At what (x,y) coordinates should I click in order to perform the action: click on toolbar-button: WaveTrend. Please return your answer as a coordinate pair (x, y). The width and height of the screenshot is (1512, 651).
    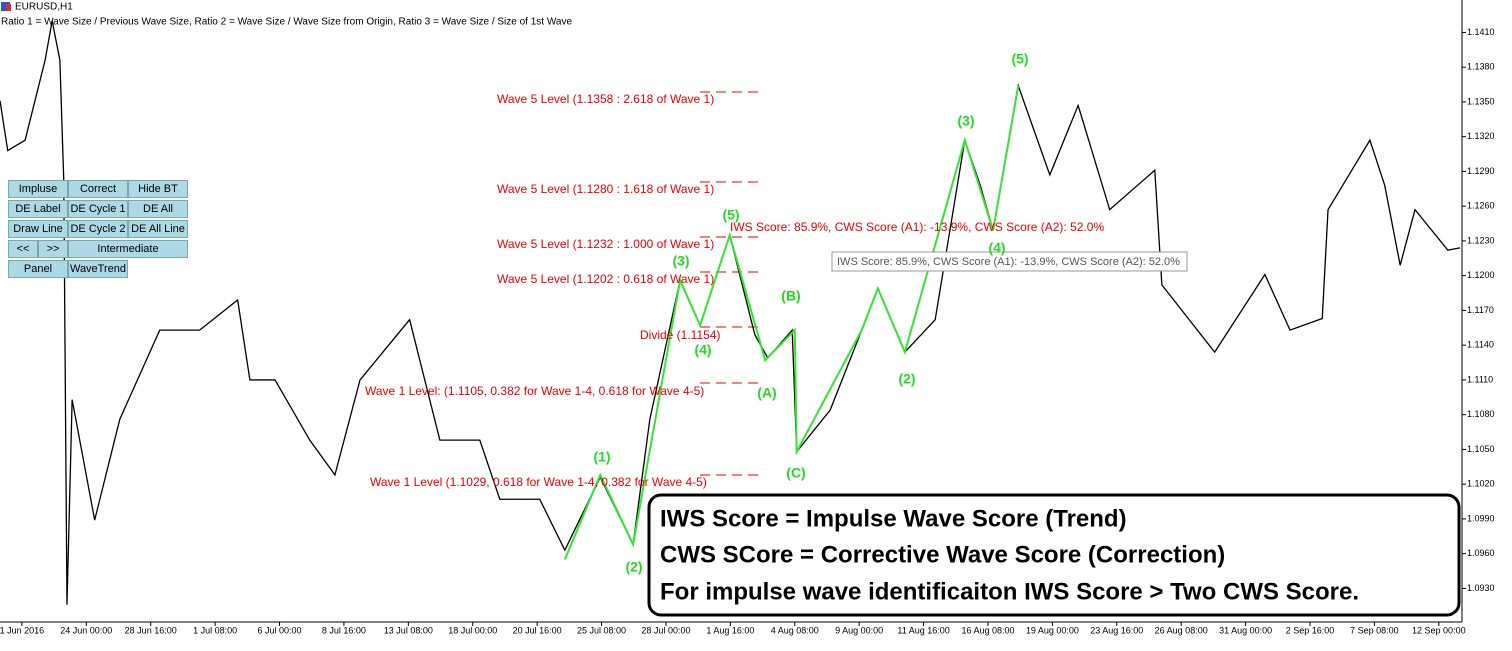
    Looking at the image, I should click on (98, 269).